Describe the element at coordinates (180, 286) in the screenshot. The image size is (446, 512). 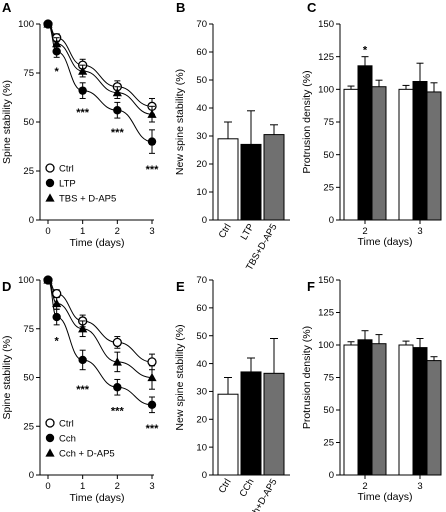
I see `panel-letter-e: E` at that location.